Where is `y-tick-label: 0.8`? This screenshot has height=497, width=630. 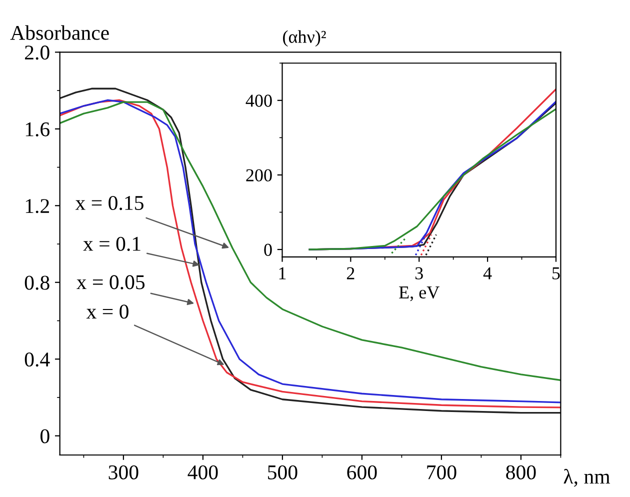
y-tick-label: 0.8 is located at coordinates (37, 283).